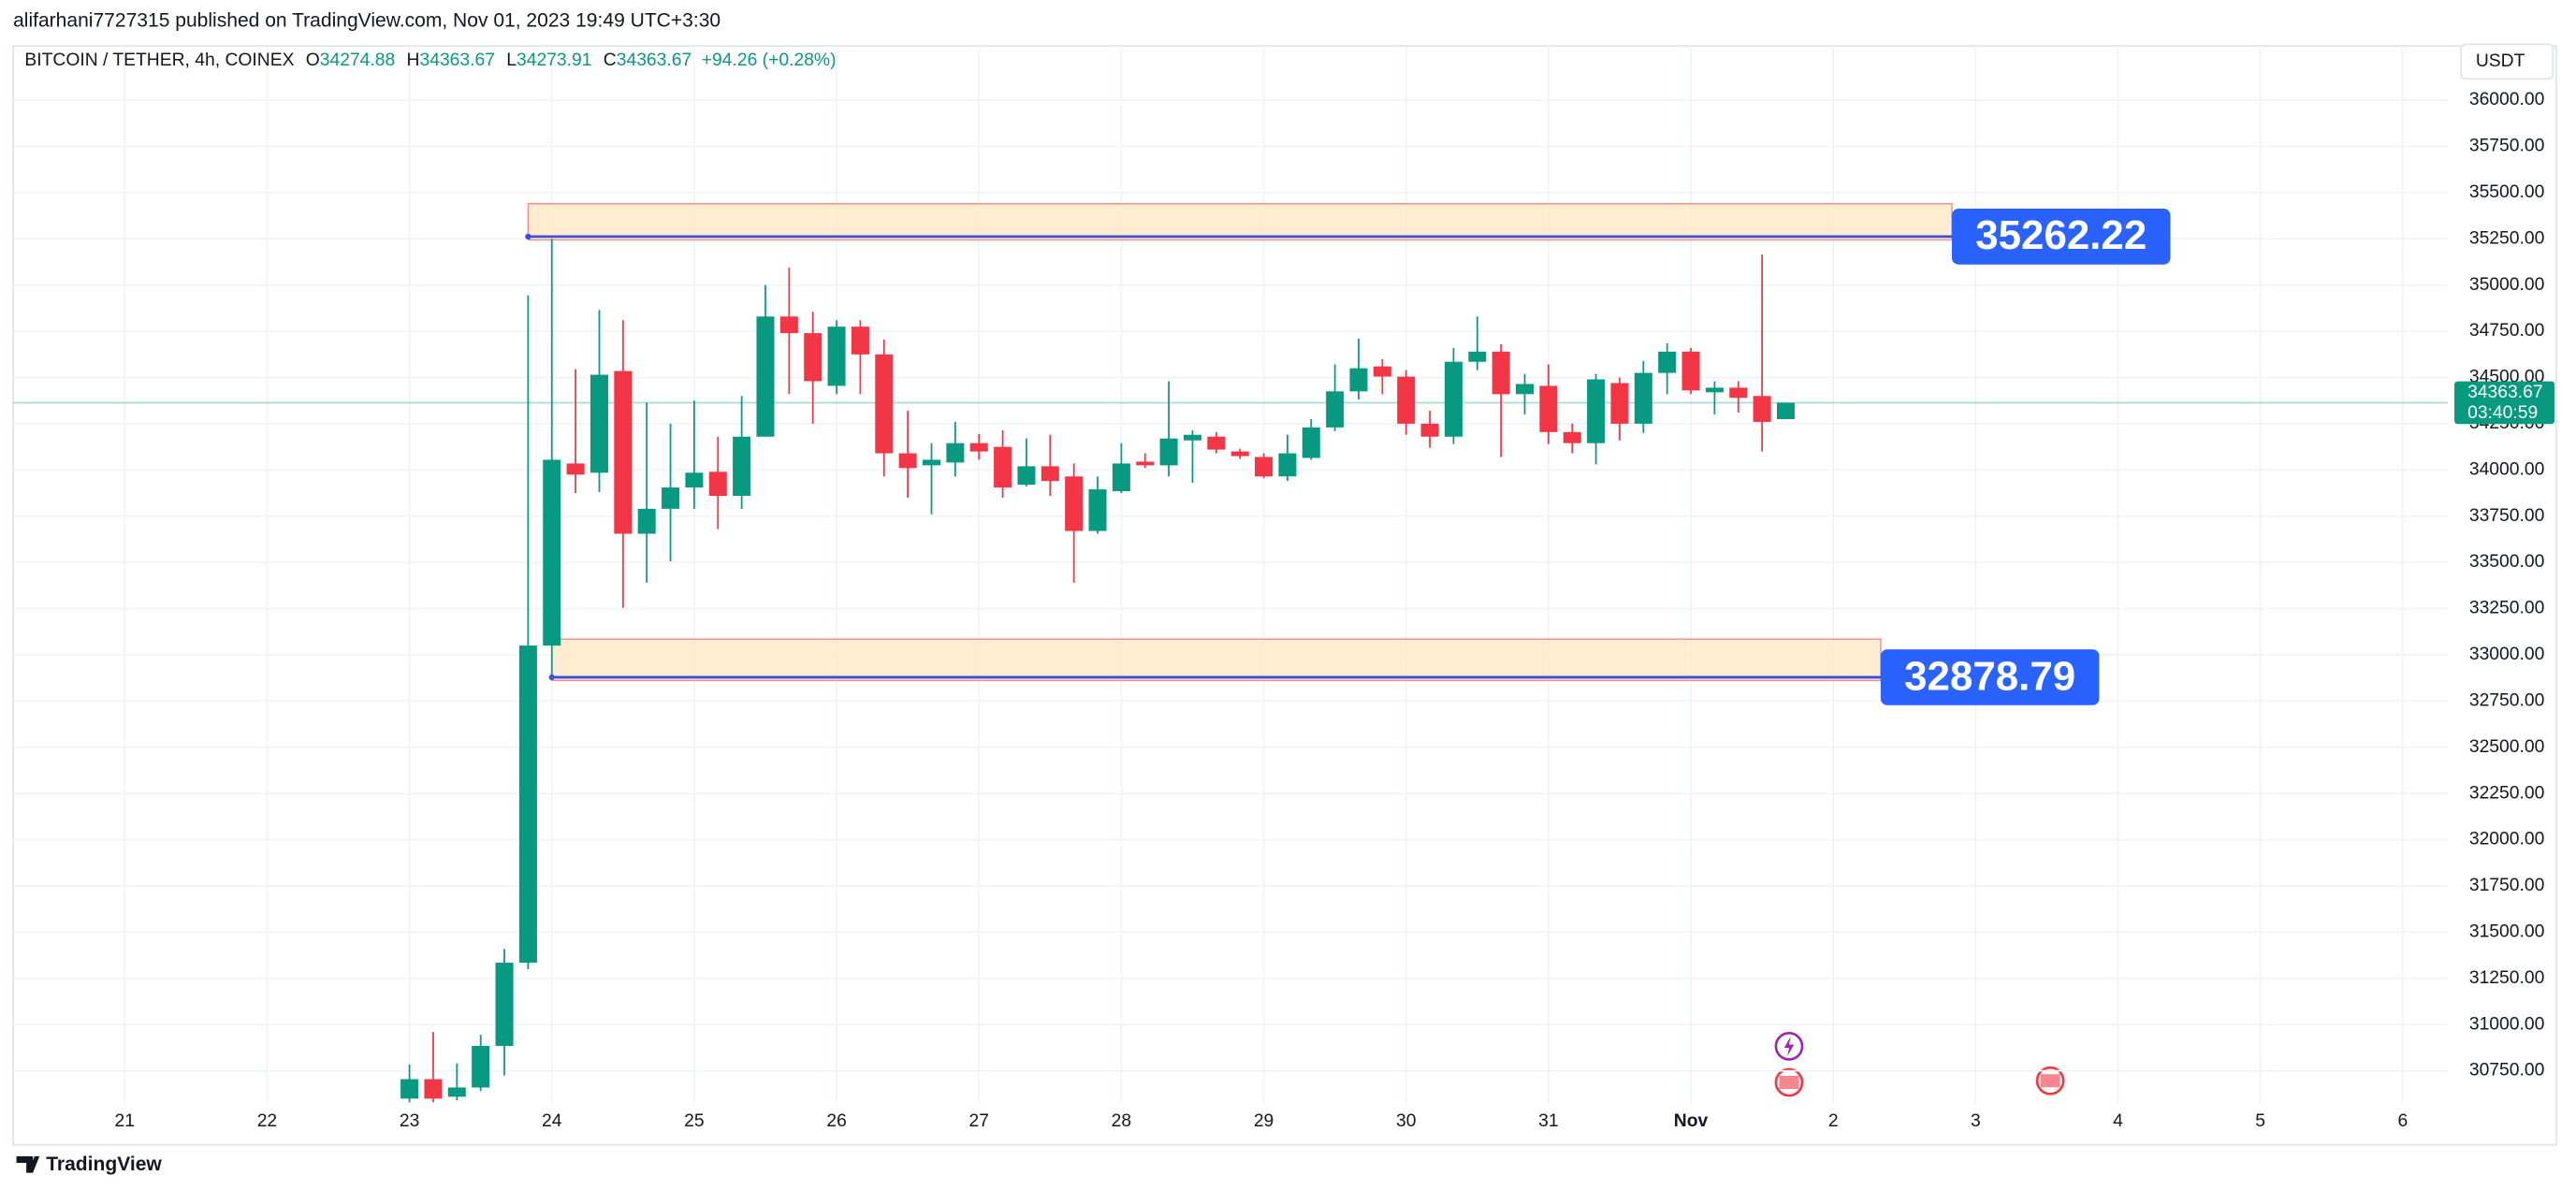 The height and width of the screenshot is (1190, 2576). I want to click on x-tick-label: 29, so click(1263, 1121).